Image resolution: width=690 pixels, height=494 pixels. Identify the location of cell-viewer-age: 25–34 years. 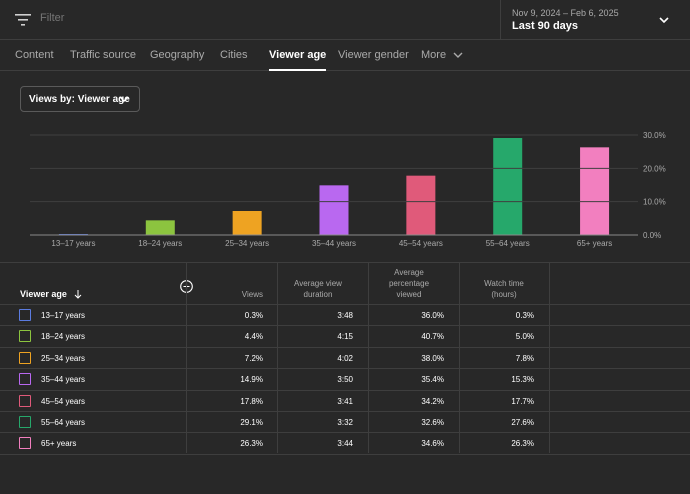
(63, 358).